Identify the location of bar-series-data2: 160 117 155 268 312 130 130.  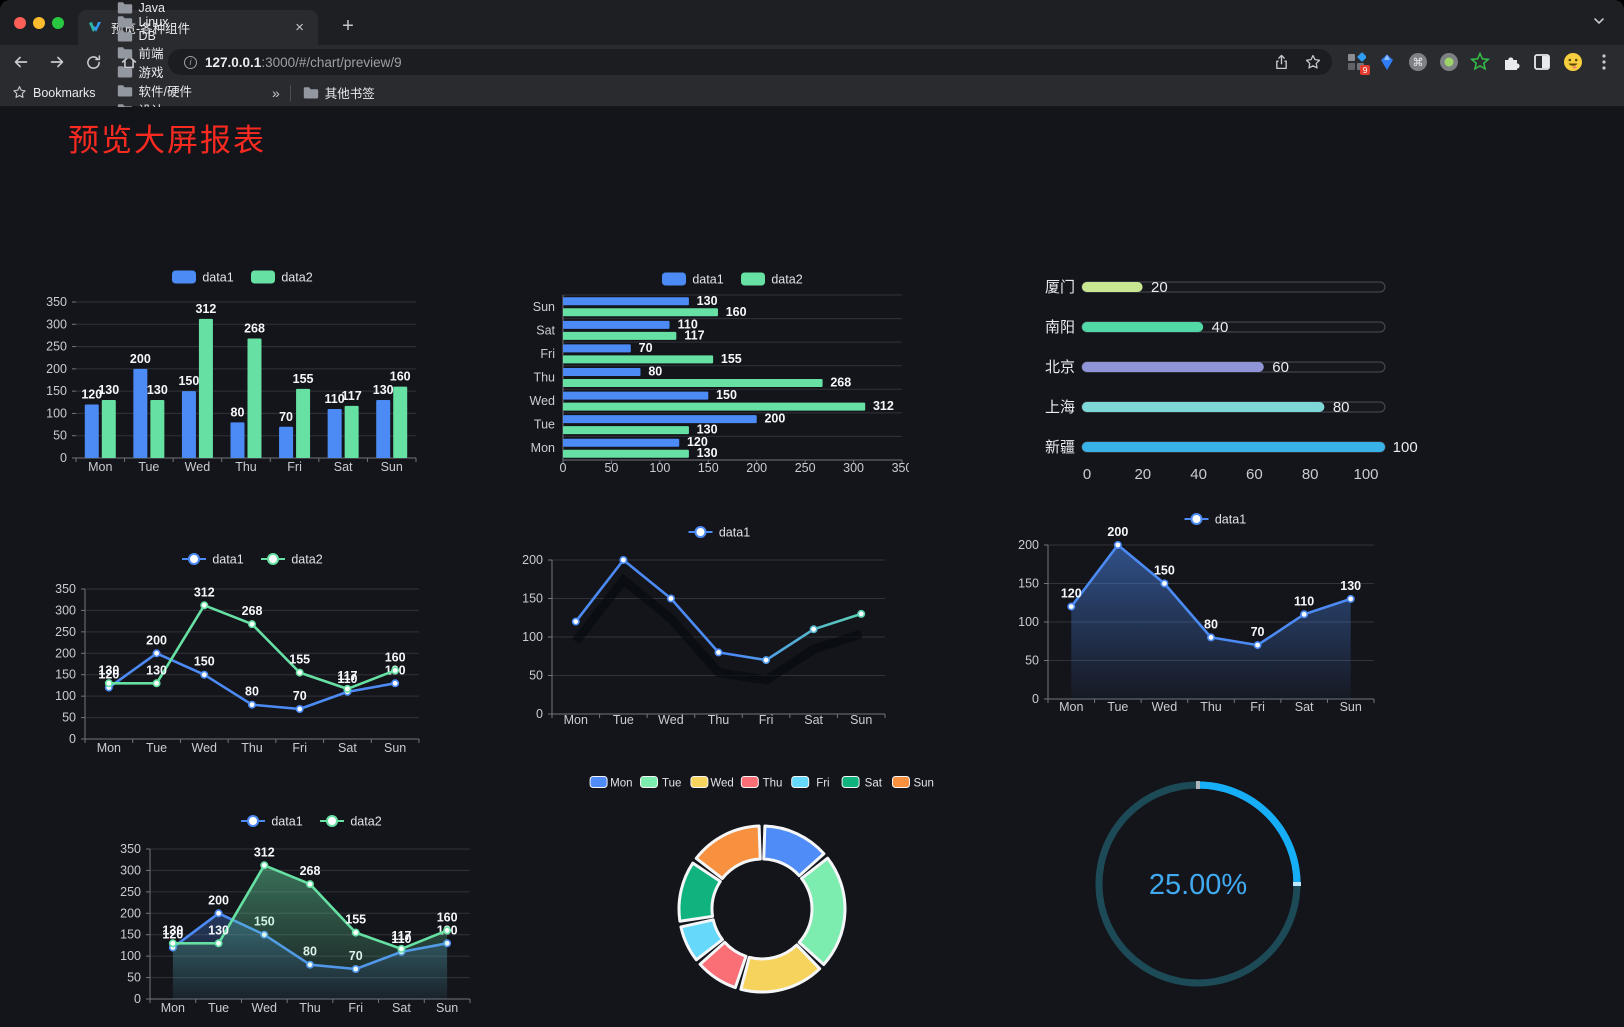
(728, 382).